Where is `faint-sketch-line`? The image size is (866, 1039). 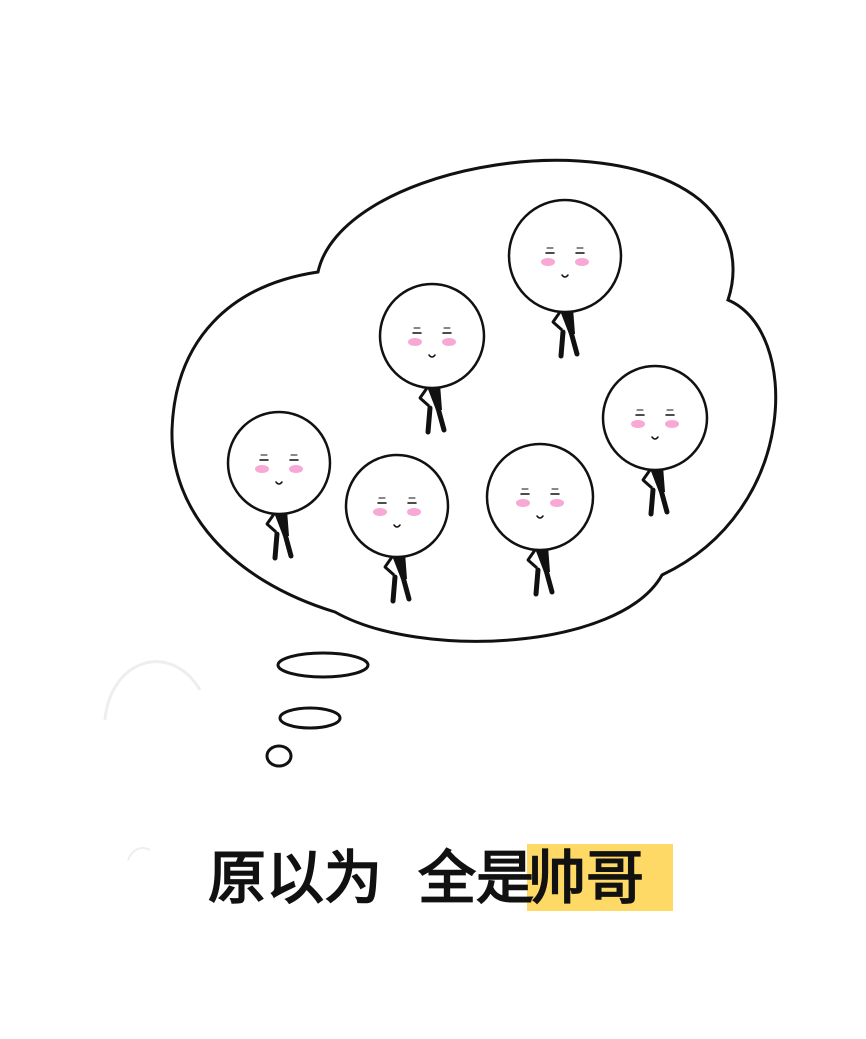
faint-sketch-line is located at coordinates (139, 854).